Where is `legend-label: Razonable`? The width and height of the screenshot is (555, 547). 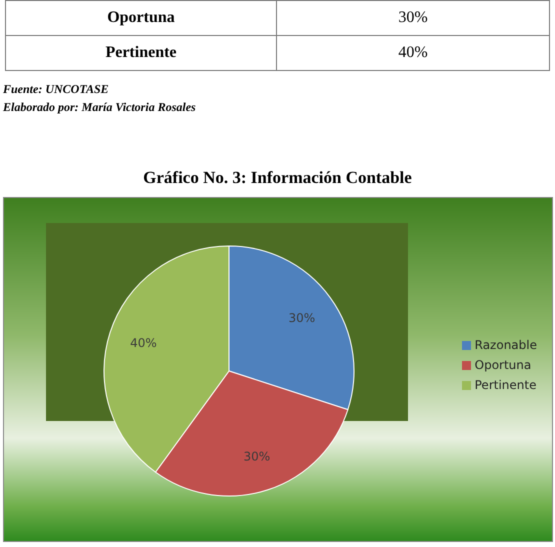 legend-label: Razonable is located at coordinates (505, 345).